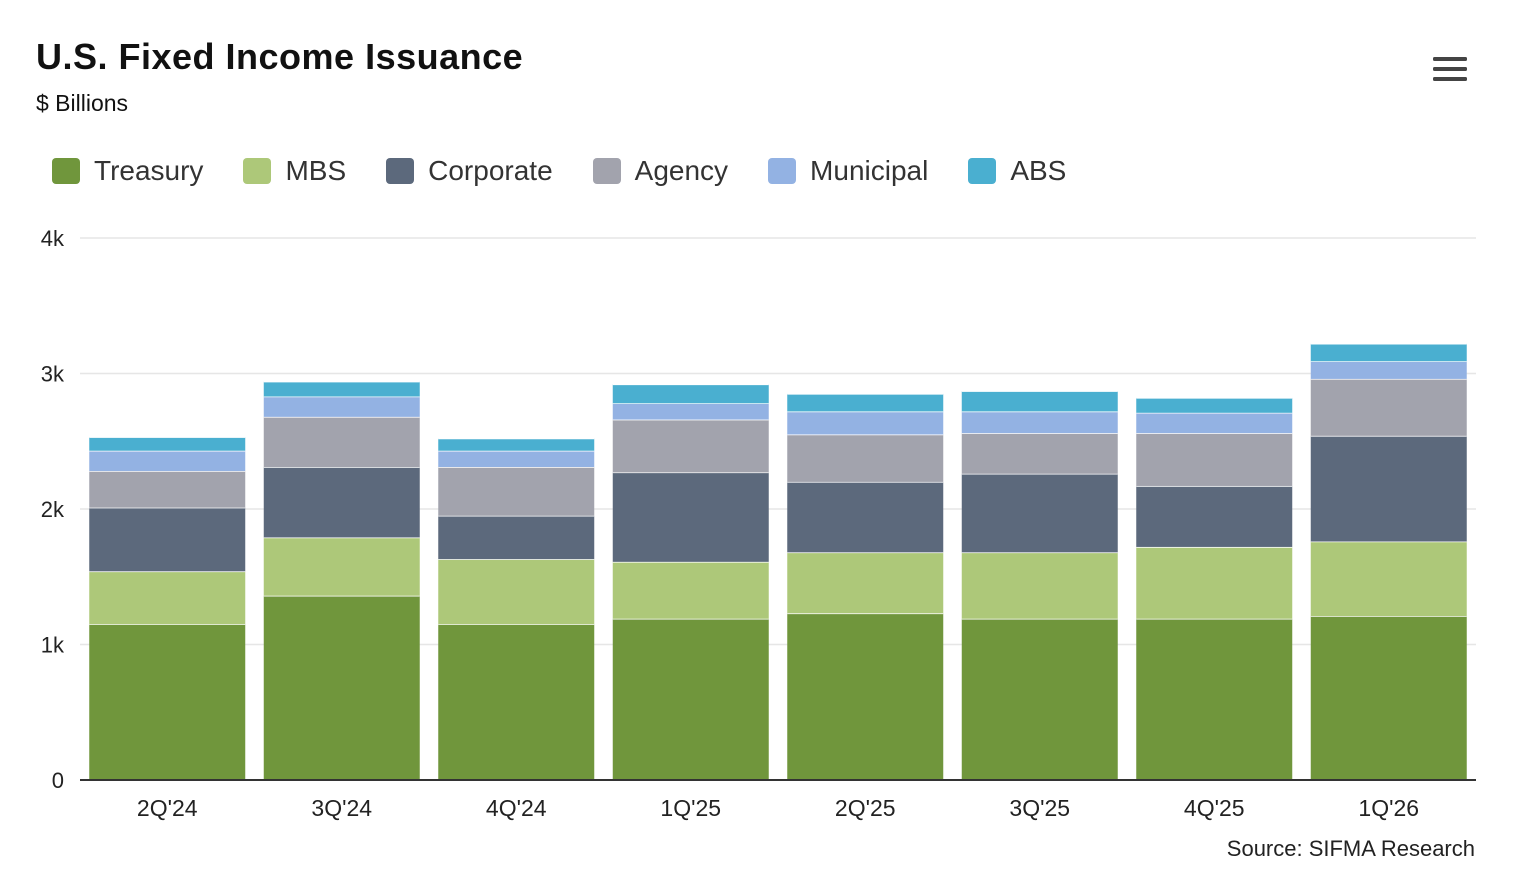 The width and height of the screenshot is (1526, 874). Describe the element at coordinates (869, 170) in the screenshot. I see `legend-label: Municipal` at that location.